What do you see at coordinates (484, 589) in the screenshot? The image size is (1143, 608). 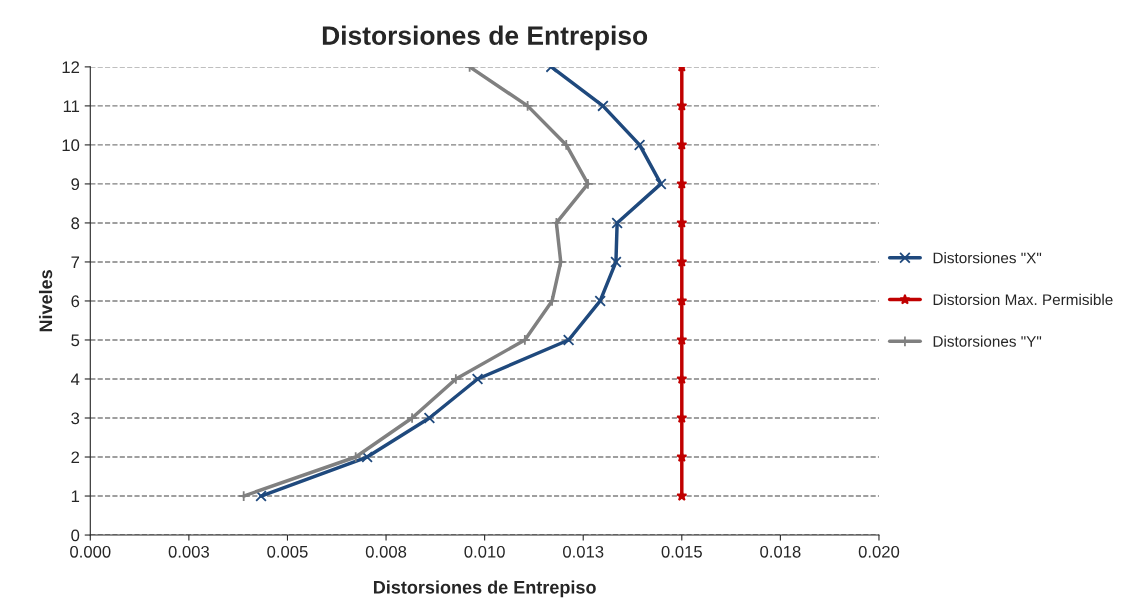 I see `x-axis-title: Distorsiones de Entrepiso` at bounding box center [484, 589].